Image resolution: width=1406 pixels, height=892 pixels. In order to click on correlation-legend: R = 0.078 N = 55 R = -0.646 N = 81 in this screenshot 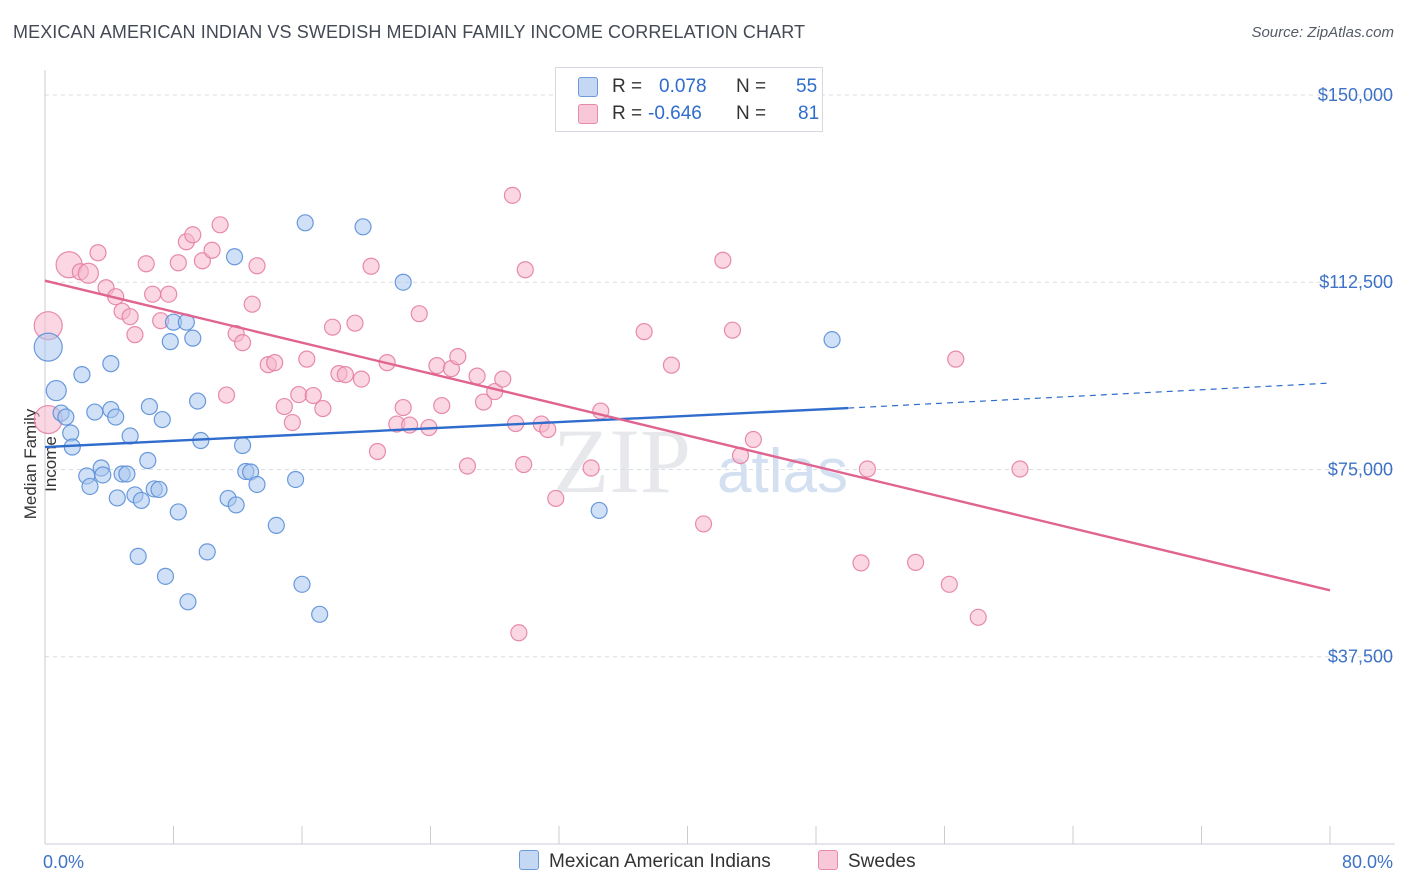, I will do `click(689, 99)`.